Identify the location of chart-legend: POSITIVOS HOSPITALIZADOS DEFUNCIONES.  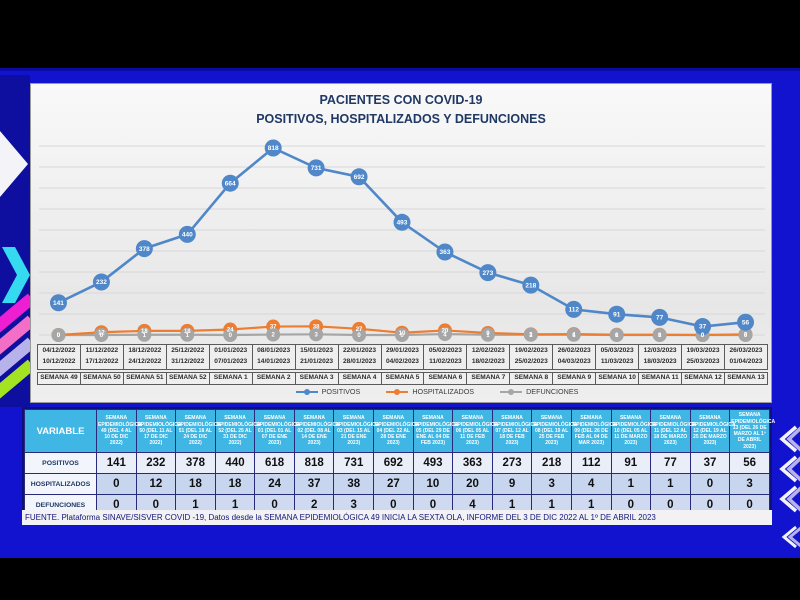
(402, 391).